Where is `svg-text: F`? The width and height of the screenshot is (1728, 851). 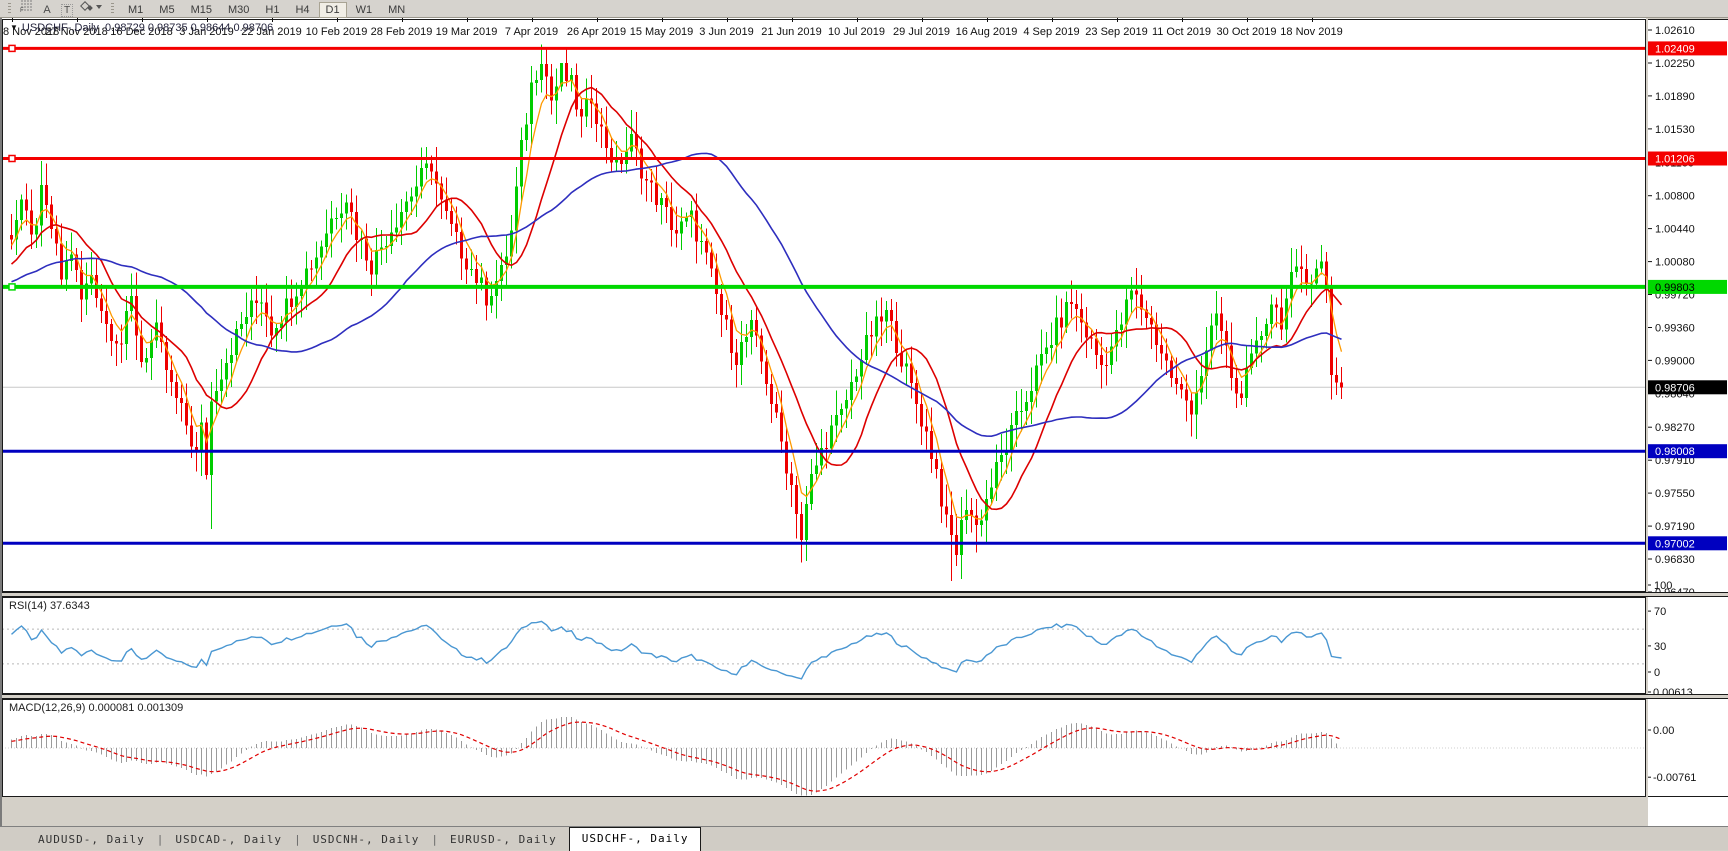 svg-text: F is located at coordinates (22, 10).